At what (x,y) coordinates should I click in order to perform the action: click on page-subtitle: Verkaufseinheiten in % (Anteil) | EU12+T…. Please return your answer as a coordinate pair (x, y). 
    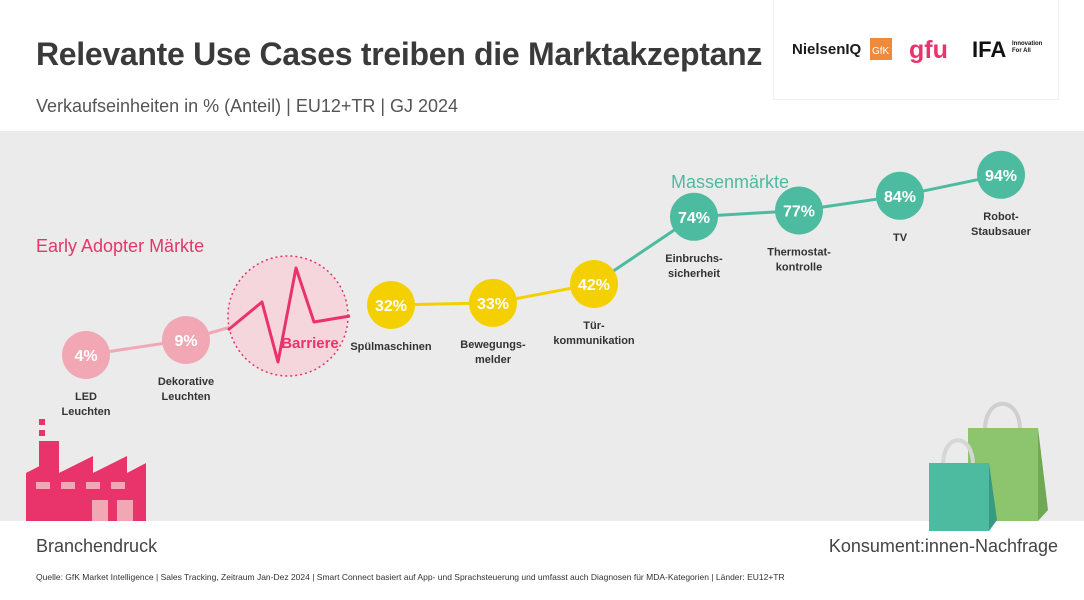
    Looking at the image, I should click on (247, 106).